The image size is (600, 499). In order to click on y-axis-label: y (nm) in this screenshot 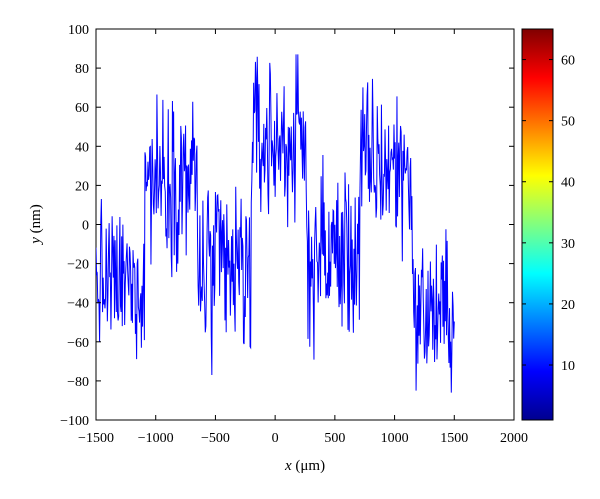, I will do `click(36, 225)`.